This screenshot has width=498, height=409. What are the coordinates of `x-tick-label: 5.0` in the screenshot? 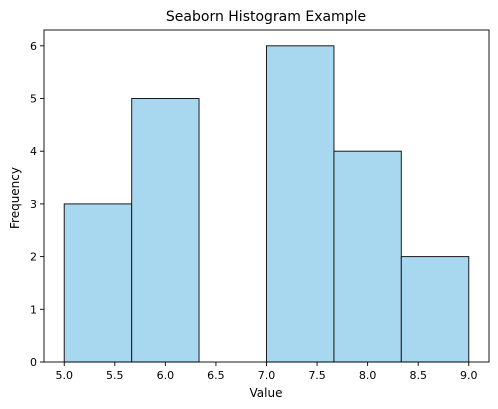 It's located at (64, 375).